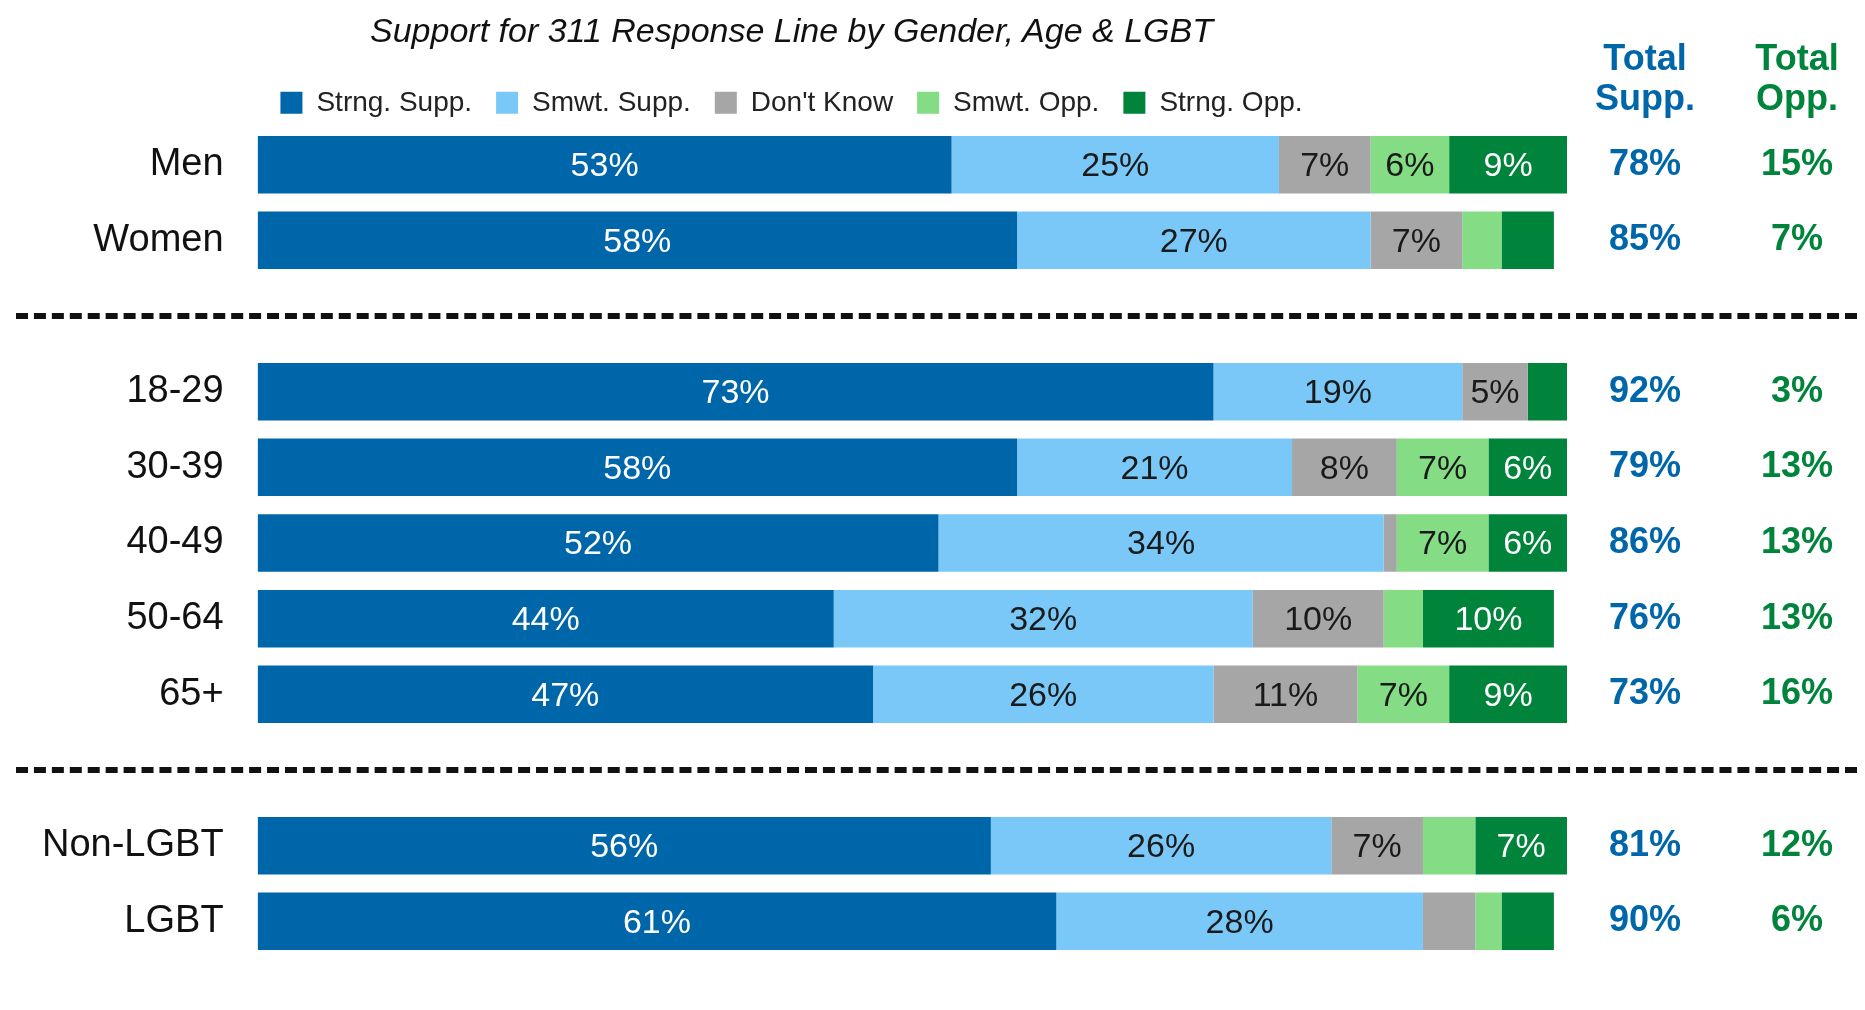  Describe the element at coordinates (1797, 238) in the screenshot. I see `text: 7%` at that location.